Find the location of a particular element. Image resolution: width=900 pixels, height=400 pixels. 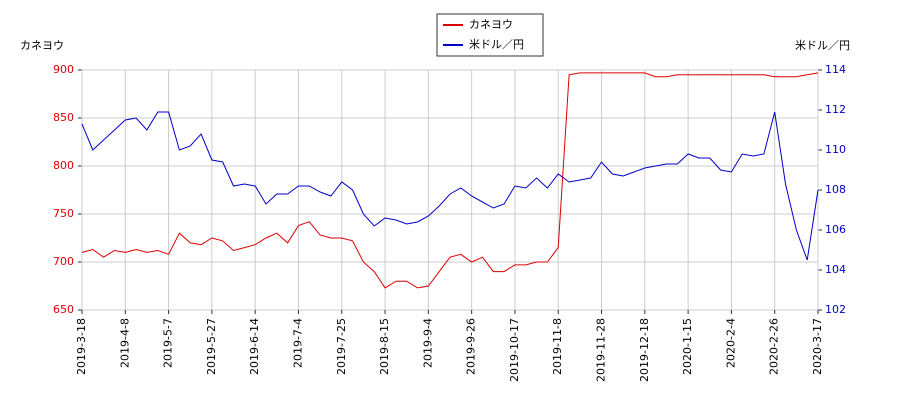

x-tick-label: 2020-2-26 is located at coordinates (774, 346).